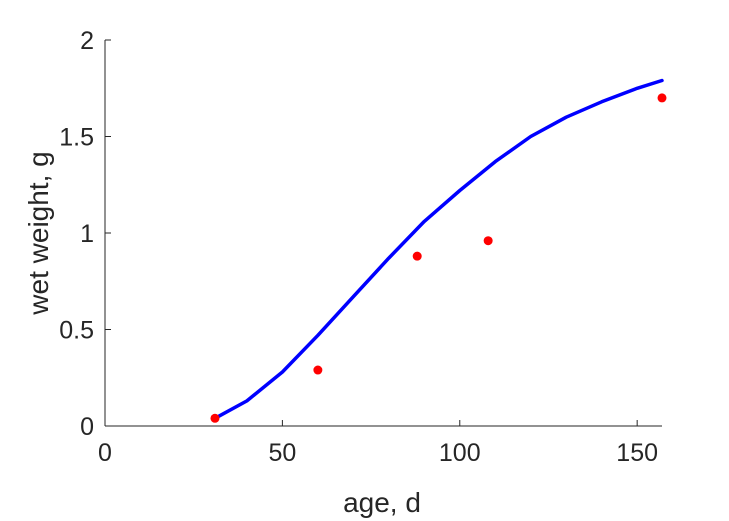 The image size is (729, 521). Describe the element at coordinates (637, 453) in the screenshot. I see `x-tick-label: 150` at that location.